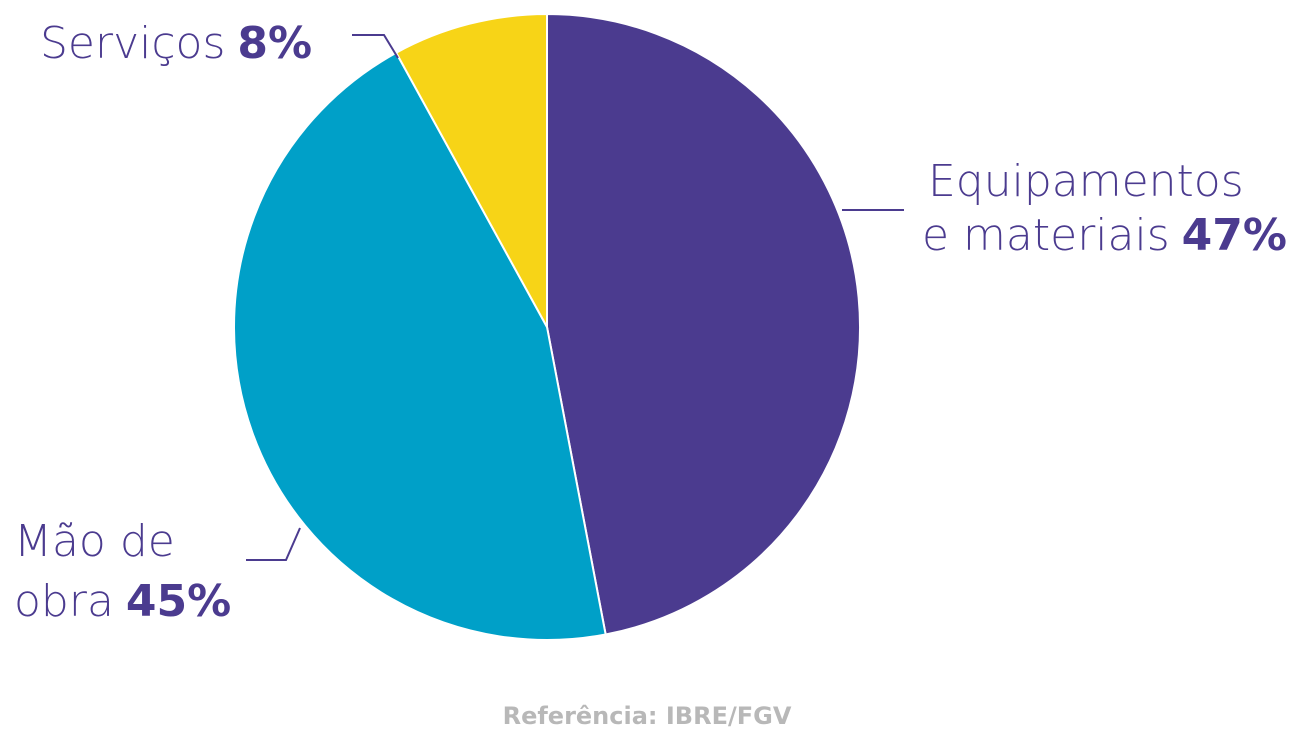  Describe the element at coordinates (178, 601) in the screenshot. I see `slice-label-percent: 45%` at that location.